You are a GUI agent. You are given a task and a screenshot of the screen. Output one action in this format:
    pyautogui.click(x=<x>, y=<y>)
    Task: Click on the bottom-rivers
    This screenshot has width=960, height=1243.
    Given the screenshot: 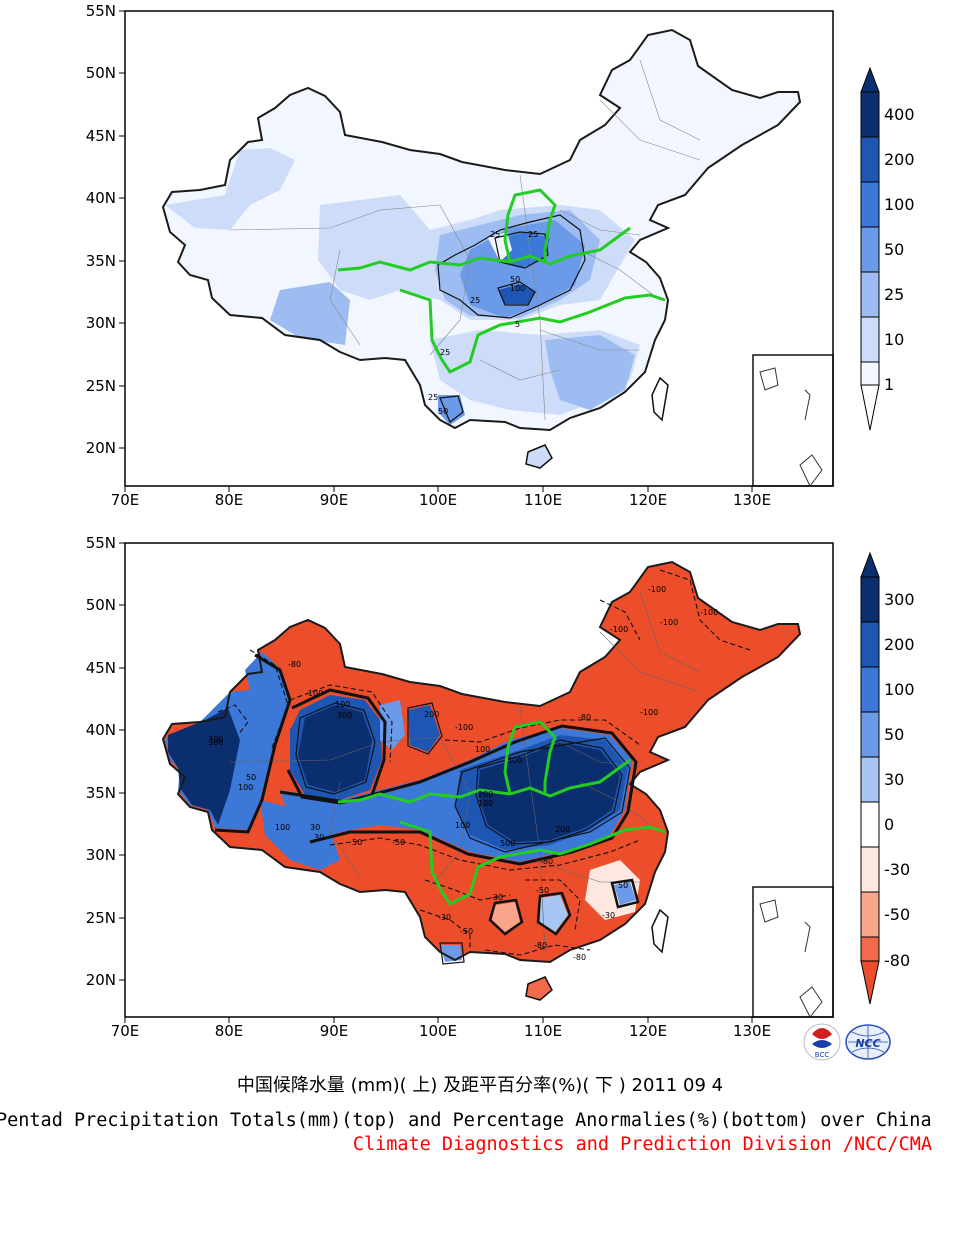 What is the action you would take?
    pyautogui.click(x=501, y=813)
    